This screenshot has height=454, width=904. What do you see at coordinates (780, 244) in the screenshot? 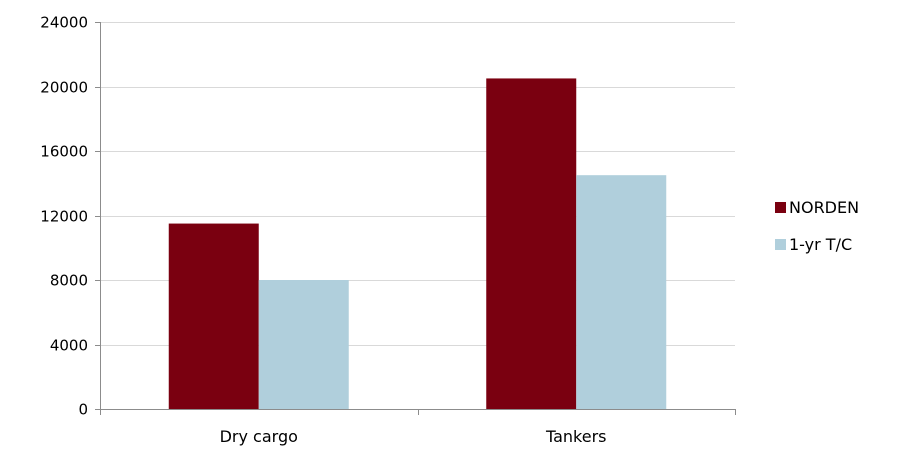
I see `legend-swatch-1-yr-t-c` at bounding box center [780, 244].